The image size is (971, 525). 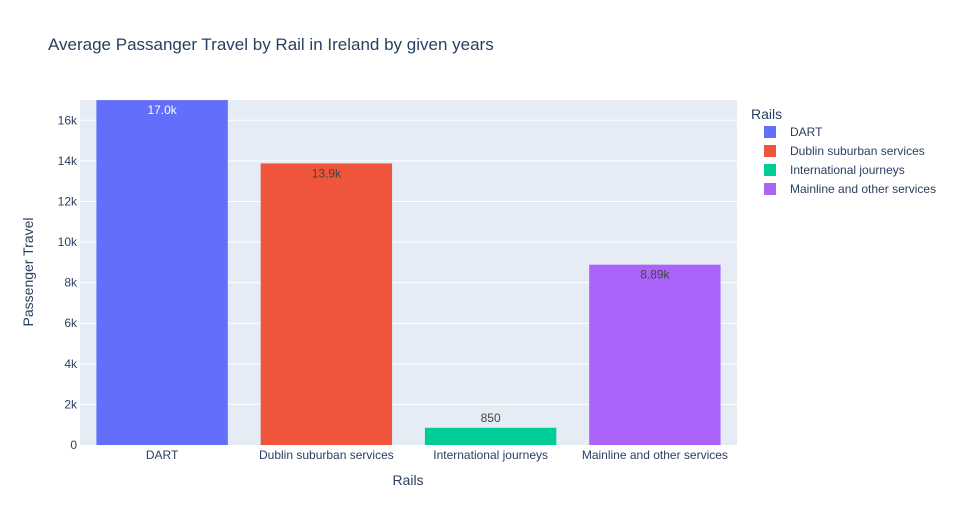 What do you see at coordinates (68, 161) in the screenshot?
I see `y-tick-label: 14k` at bounding box center [68, 161].